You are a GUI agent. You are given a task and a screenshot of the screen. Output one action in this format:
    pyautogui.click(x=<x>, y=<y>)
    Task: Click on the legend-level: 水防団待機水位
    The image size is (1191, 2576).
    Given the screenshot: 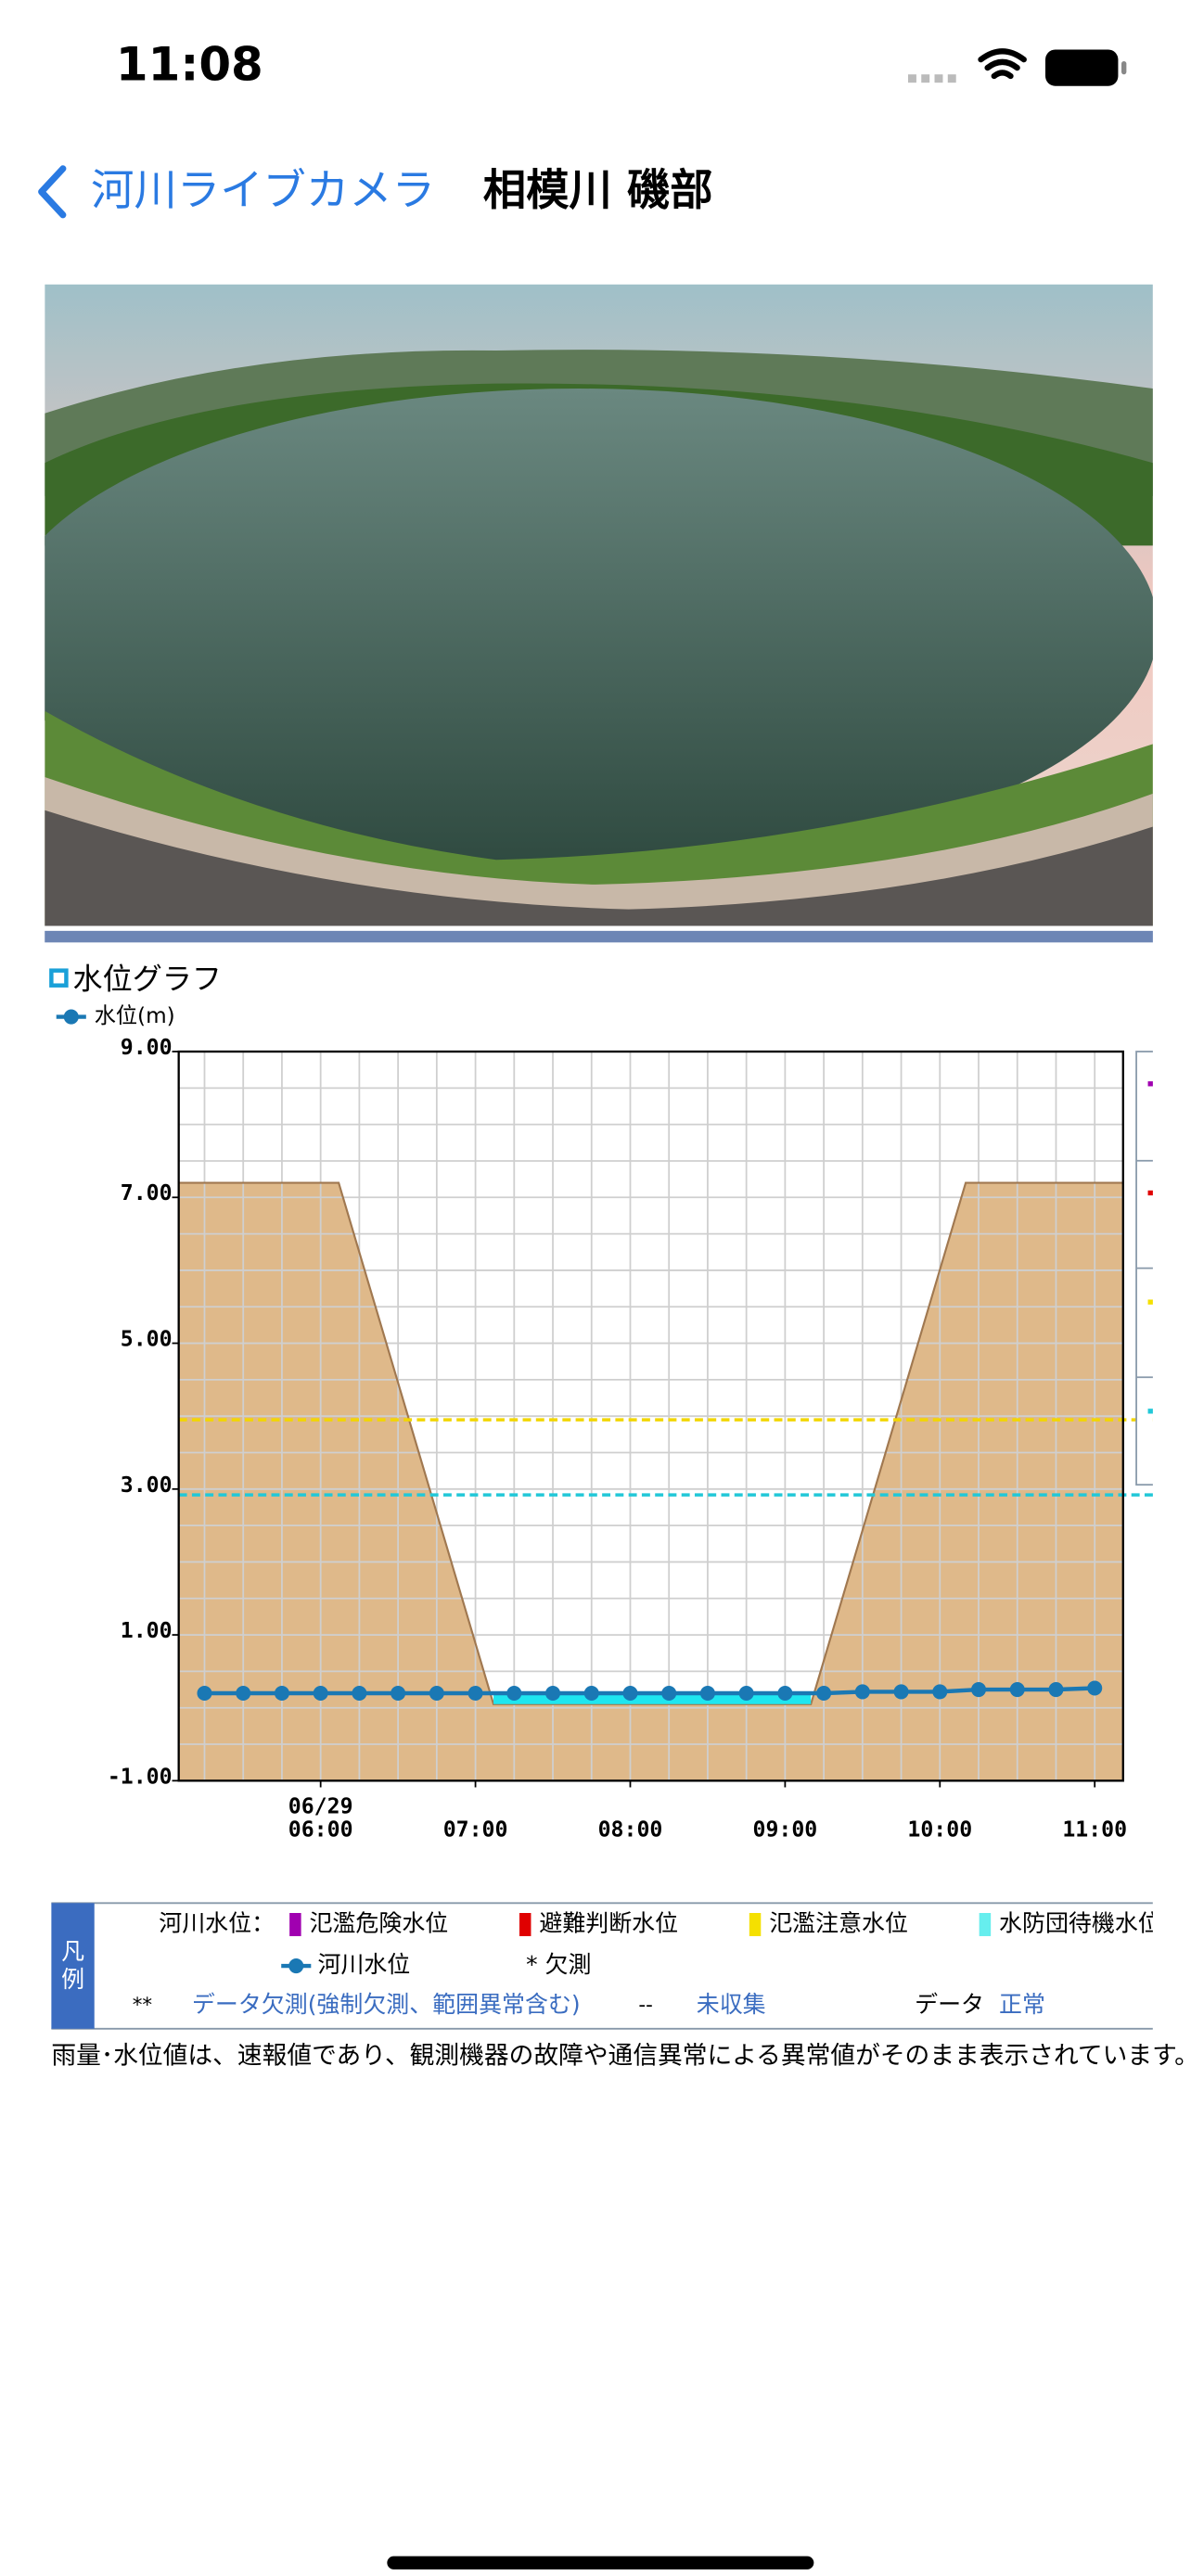 What is the action you would take?
    pyautogui.click(x=1080, y=1923)
    